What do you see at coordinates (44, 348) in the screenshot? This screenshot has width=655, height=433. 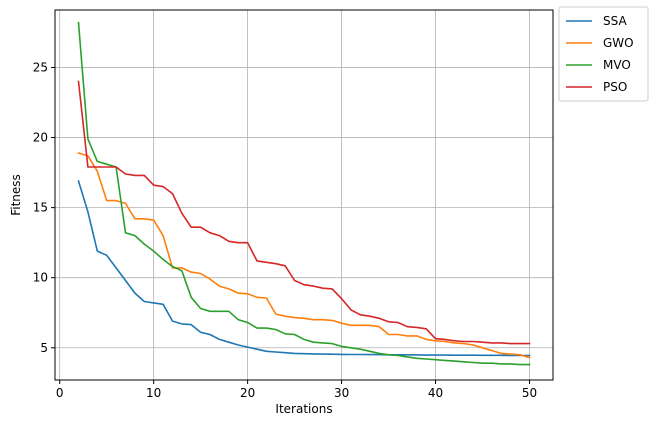 I see `y-tick-label: 5` at bounding box center [44, 348].